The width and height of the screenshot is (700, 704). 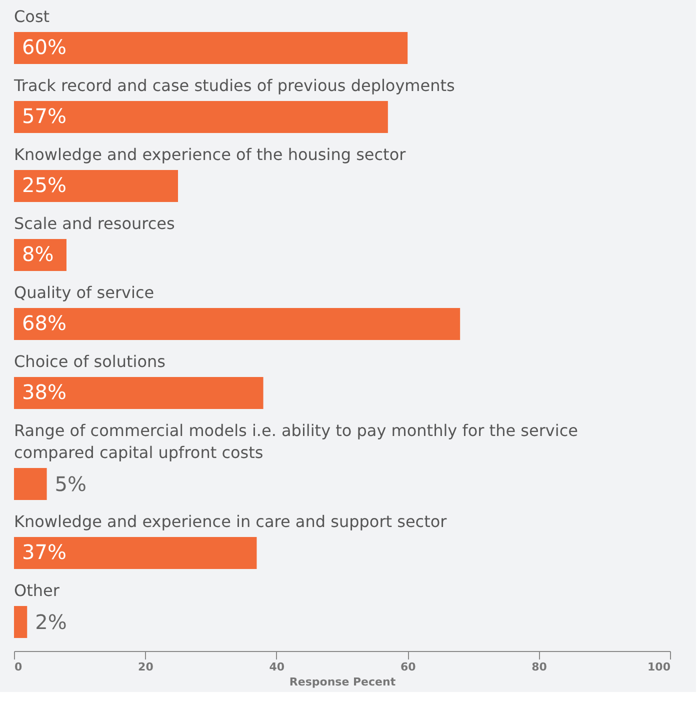 I want to click on data-label: 5%, so click(x=70, y=484).